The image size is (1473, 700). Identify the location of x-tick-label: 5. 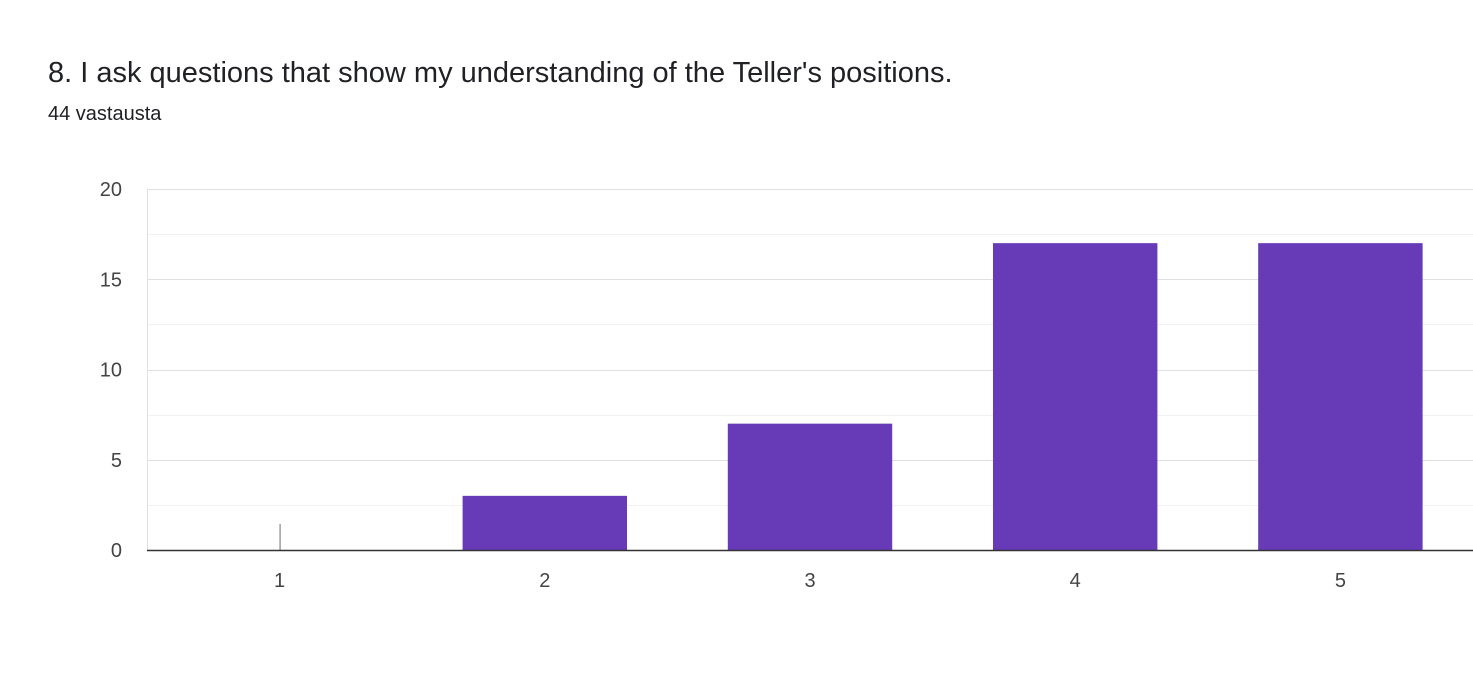
(1340, 581).